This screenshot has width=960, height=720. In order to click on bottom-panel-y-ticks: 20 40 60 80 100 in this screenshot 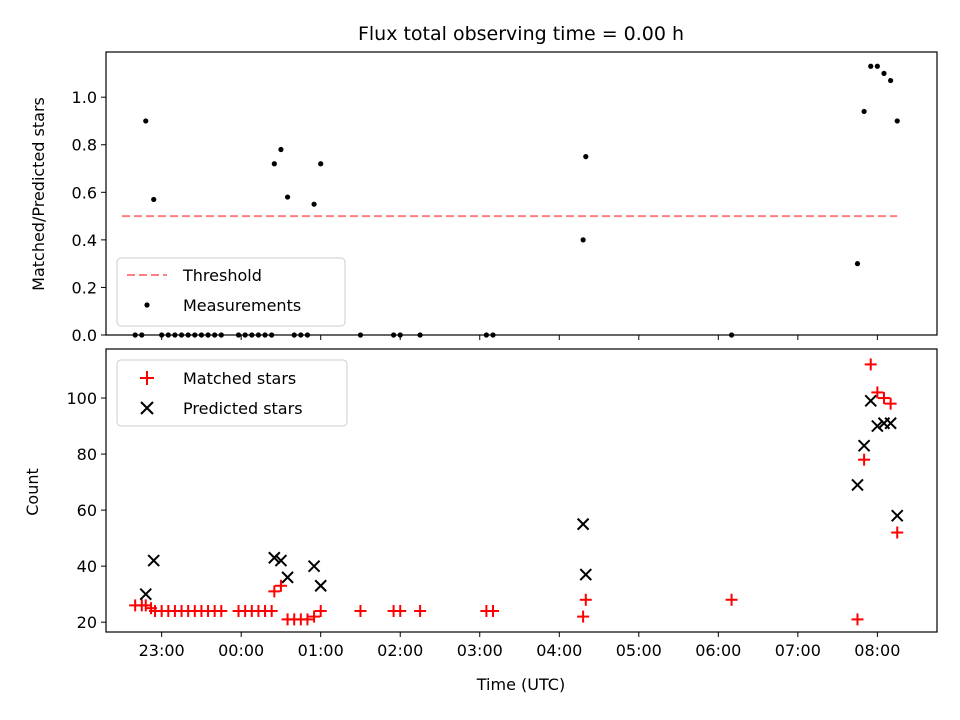, I will do `click(86, 510)`.